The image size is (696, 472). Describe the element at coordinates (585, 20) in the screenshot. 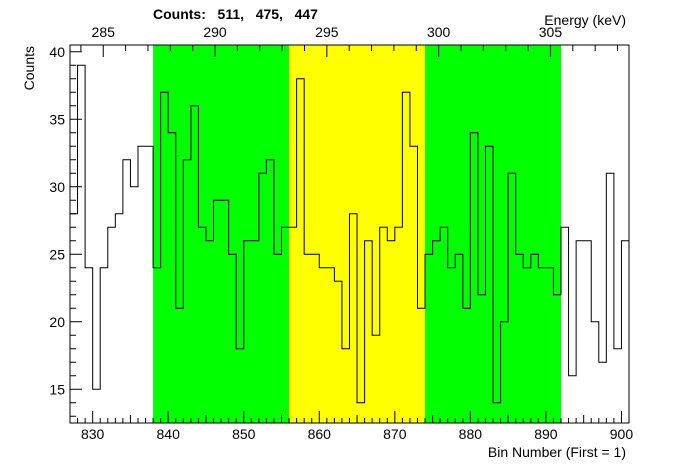

I see `top-axis-label: Energy (keV)` at that location.